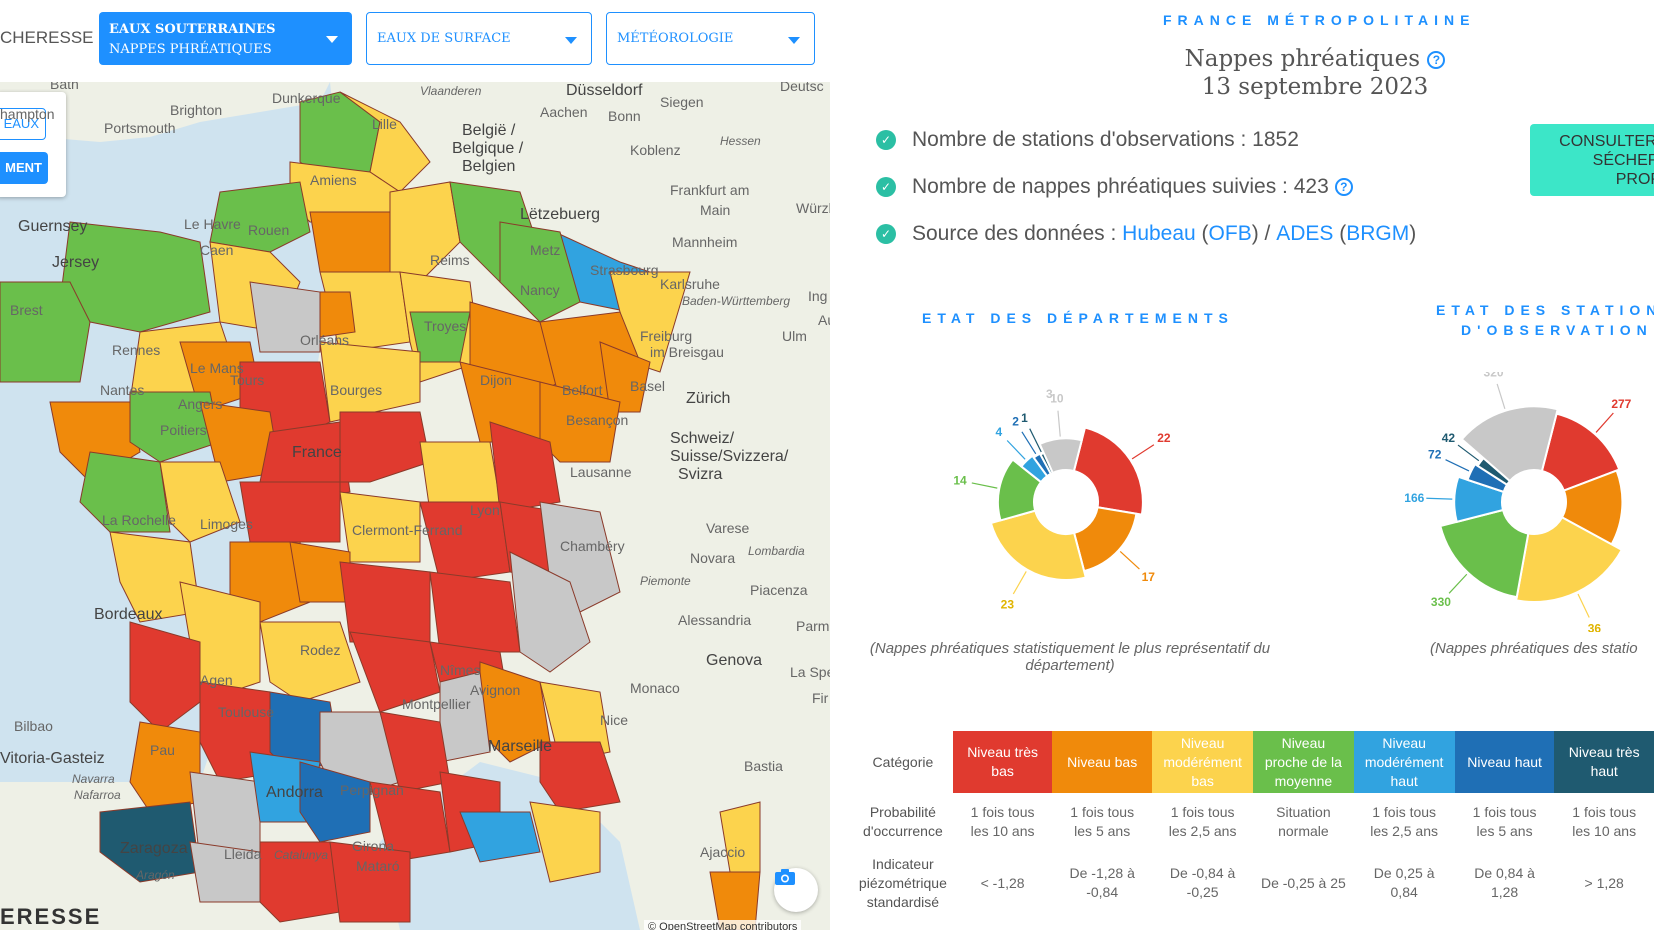 The image size is (1654, 930). What do you see at coordinates (1504, 831) in the screenshot?
I see `probability-cell-line: les 5 ans` at bounding box center [1504, 831].